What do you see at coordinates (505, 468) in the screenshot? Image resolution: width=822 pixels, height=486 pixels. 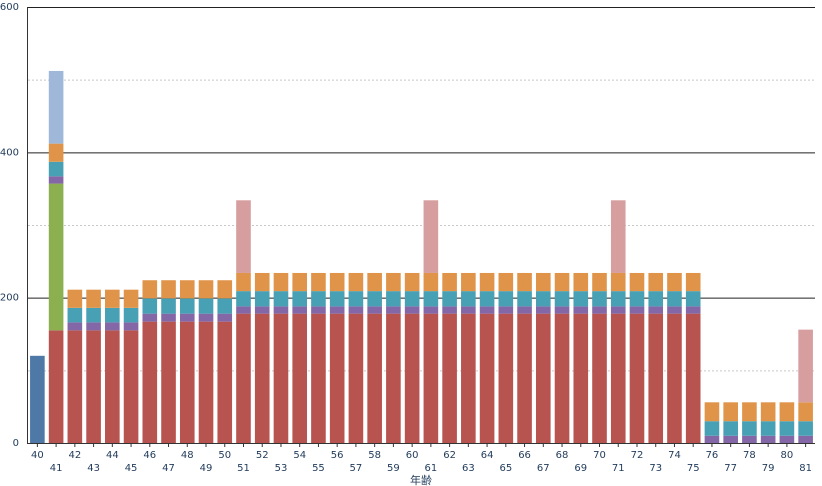 I see `x-tick-label: 65` at bounding box center [505, 468].